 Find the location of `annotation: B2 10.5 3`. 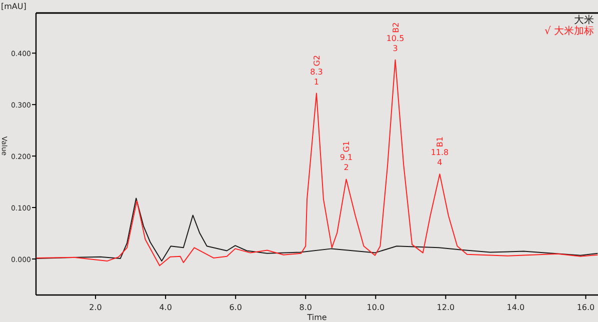

annotation: B2 10.5 3 is located at coordinates (395, 37).